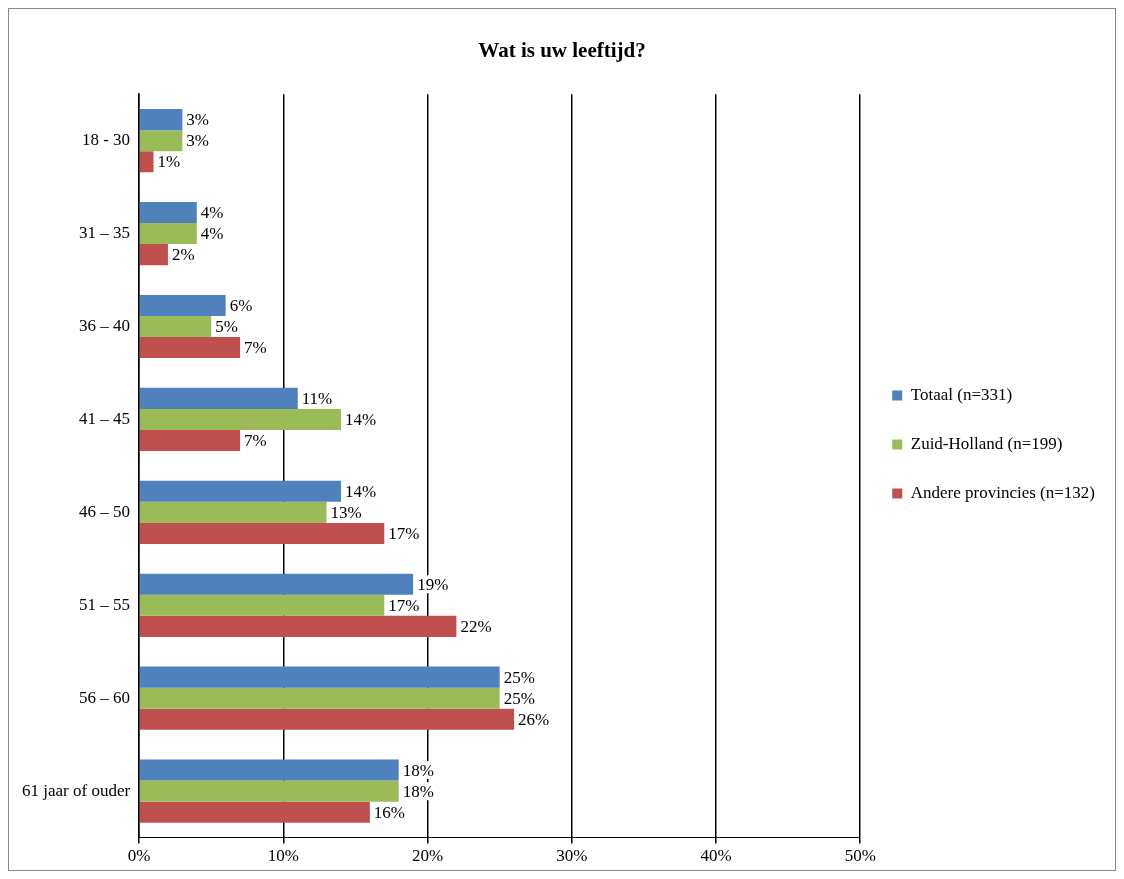 Image resolution: width=1124 pixels, height=879 pixels. Describe the element at coordinates (317, 398) in the screenshot. I see `data-label: 11%` at that location.